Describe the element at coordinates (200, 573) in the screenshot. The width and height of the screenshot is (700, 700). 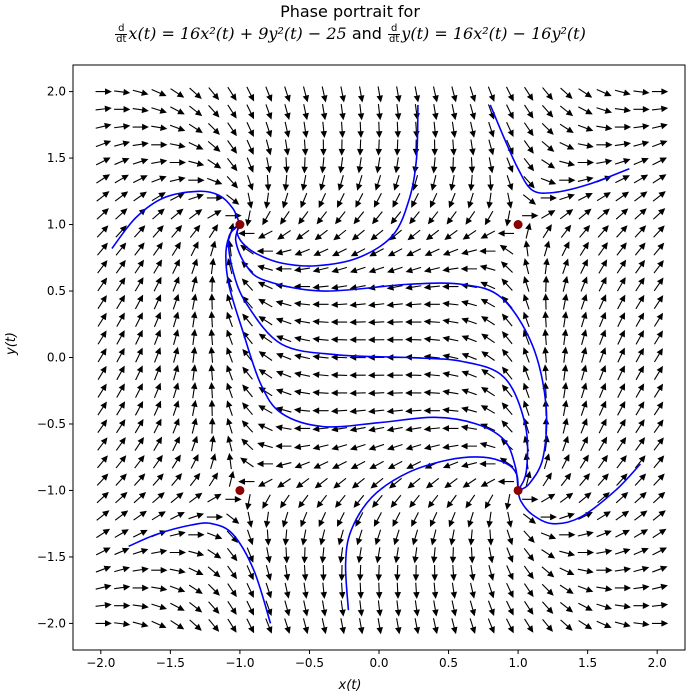
I see `trajectory-curve` at that location.